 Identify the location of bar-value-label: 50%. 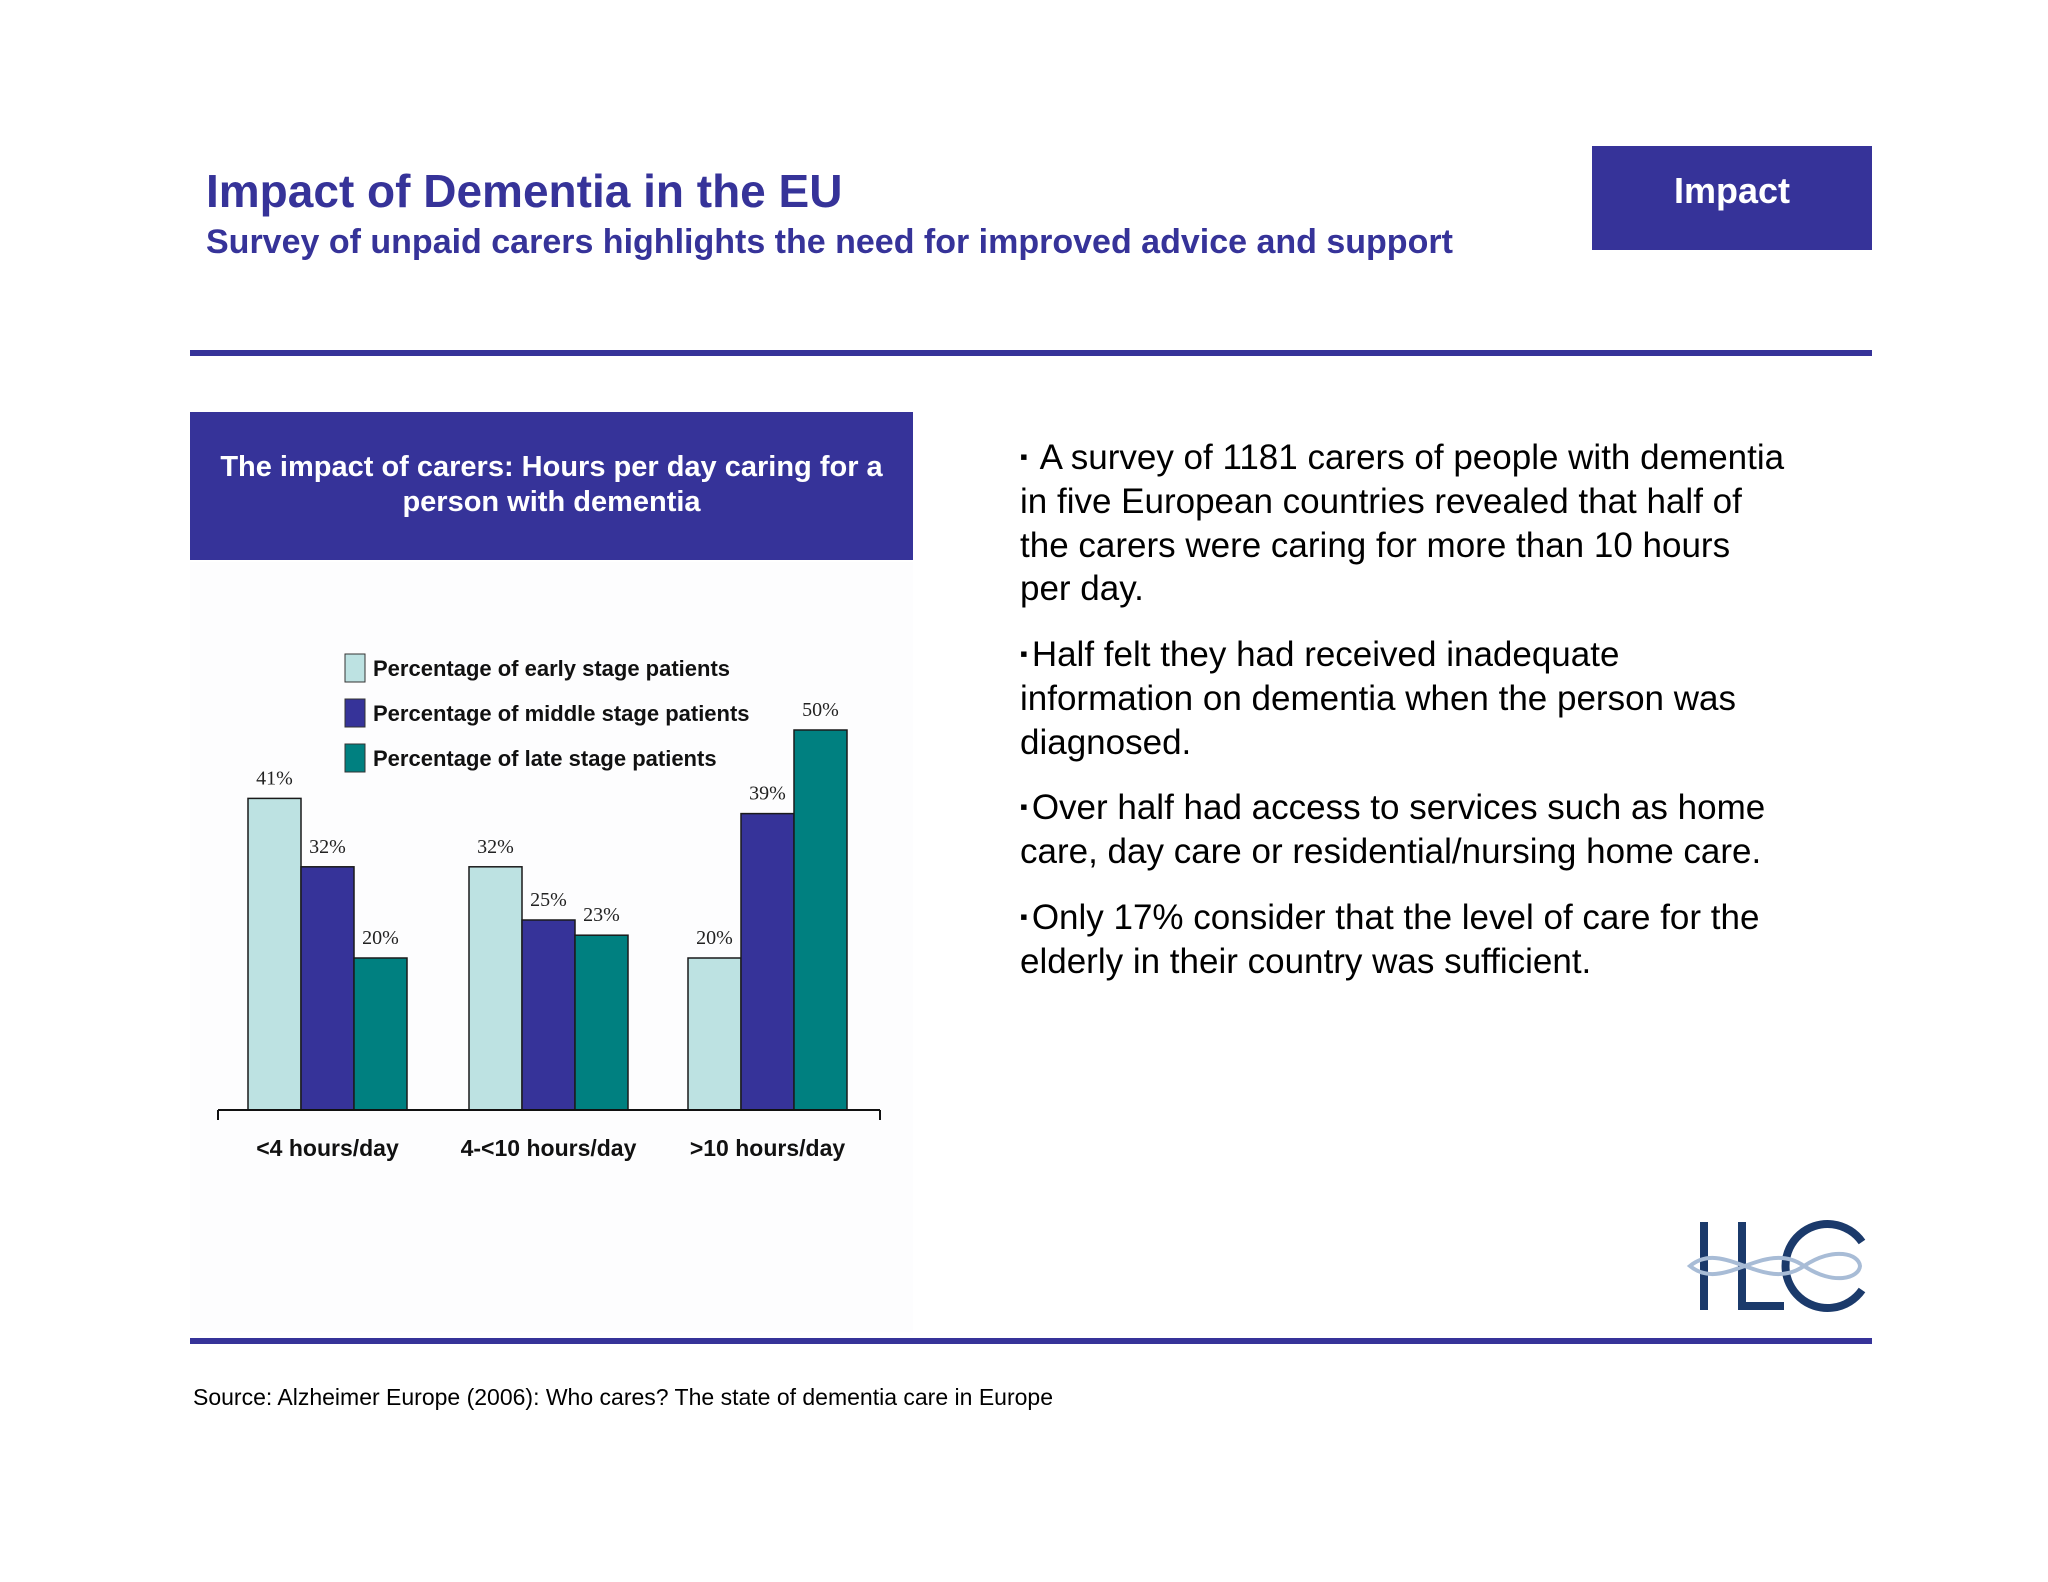
(820, 710).